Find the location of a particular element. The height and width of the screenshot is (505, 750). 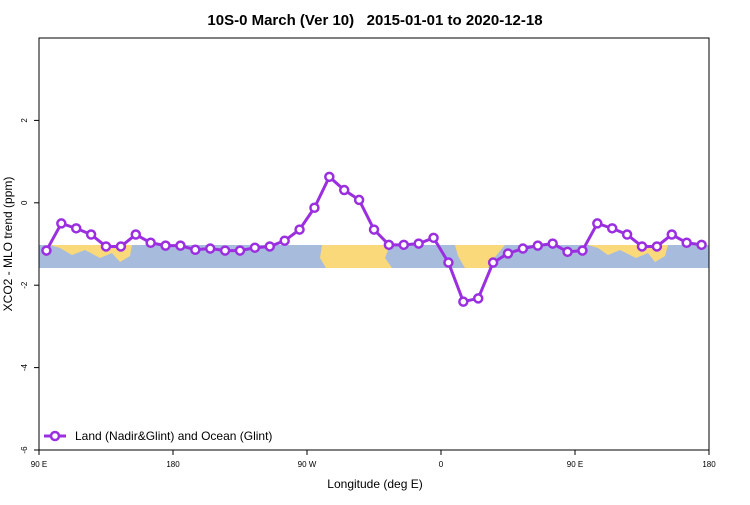

x-axis-label: Longitude (deg E) is located at coordinates (374, 484).